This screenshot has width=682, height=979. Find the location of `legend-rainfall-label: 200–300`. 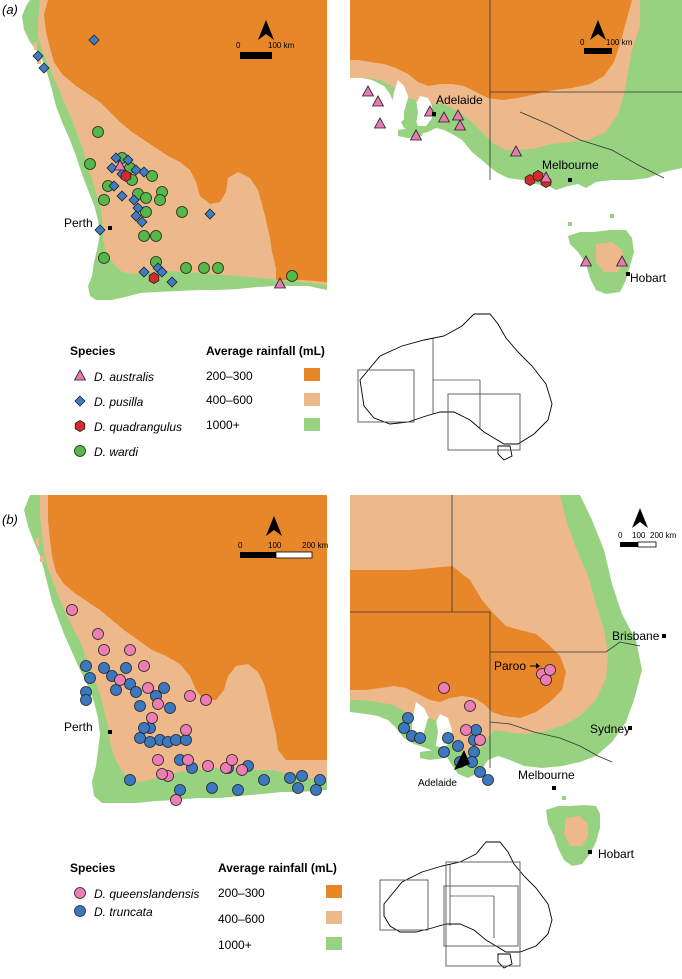

legend-rainfall-label: 200–300 is located at coordinates (241, 893).